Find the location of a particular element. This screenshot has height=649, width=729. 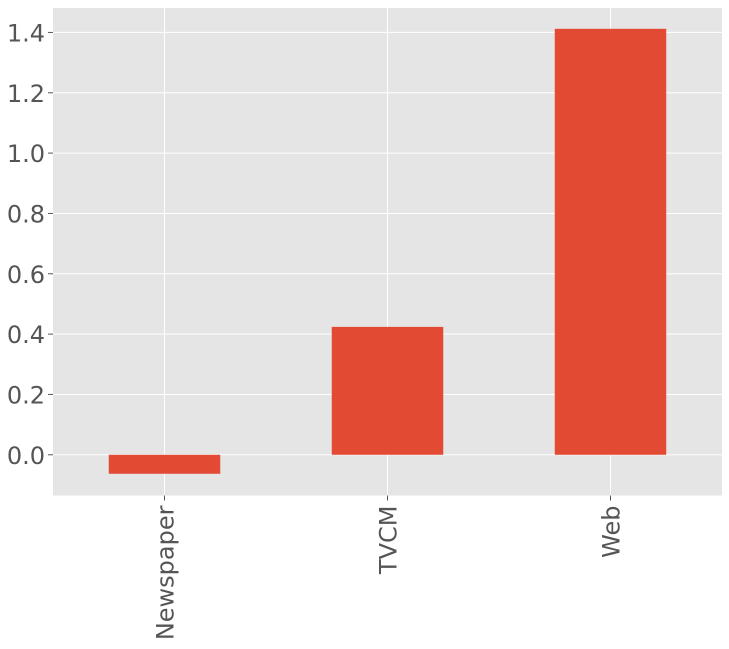

y-tick-label: 0.6 is located at coordinates (26, 275).